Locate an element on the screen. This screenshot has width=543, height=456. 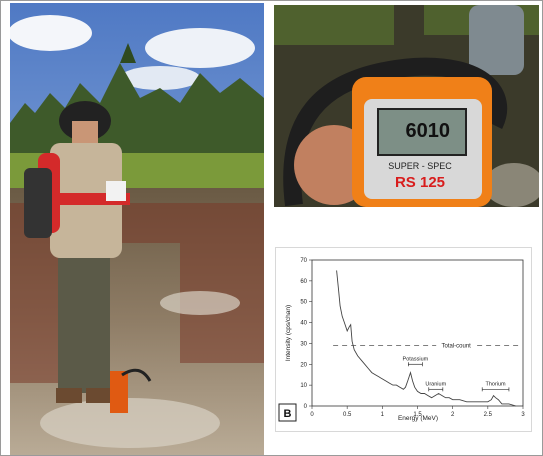
x-tick-label: 1 is located at coordinates (383, 415).